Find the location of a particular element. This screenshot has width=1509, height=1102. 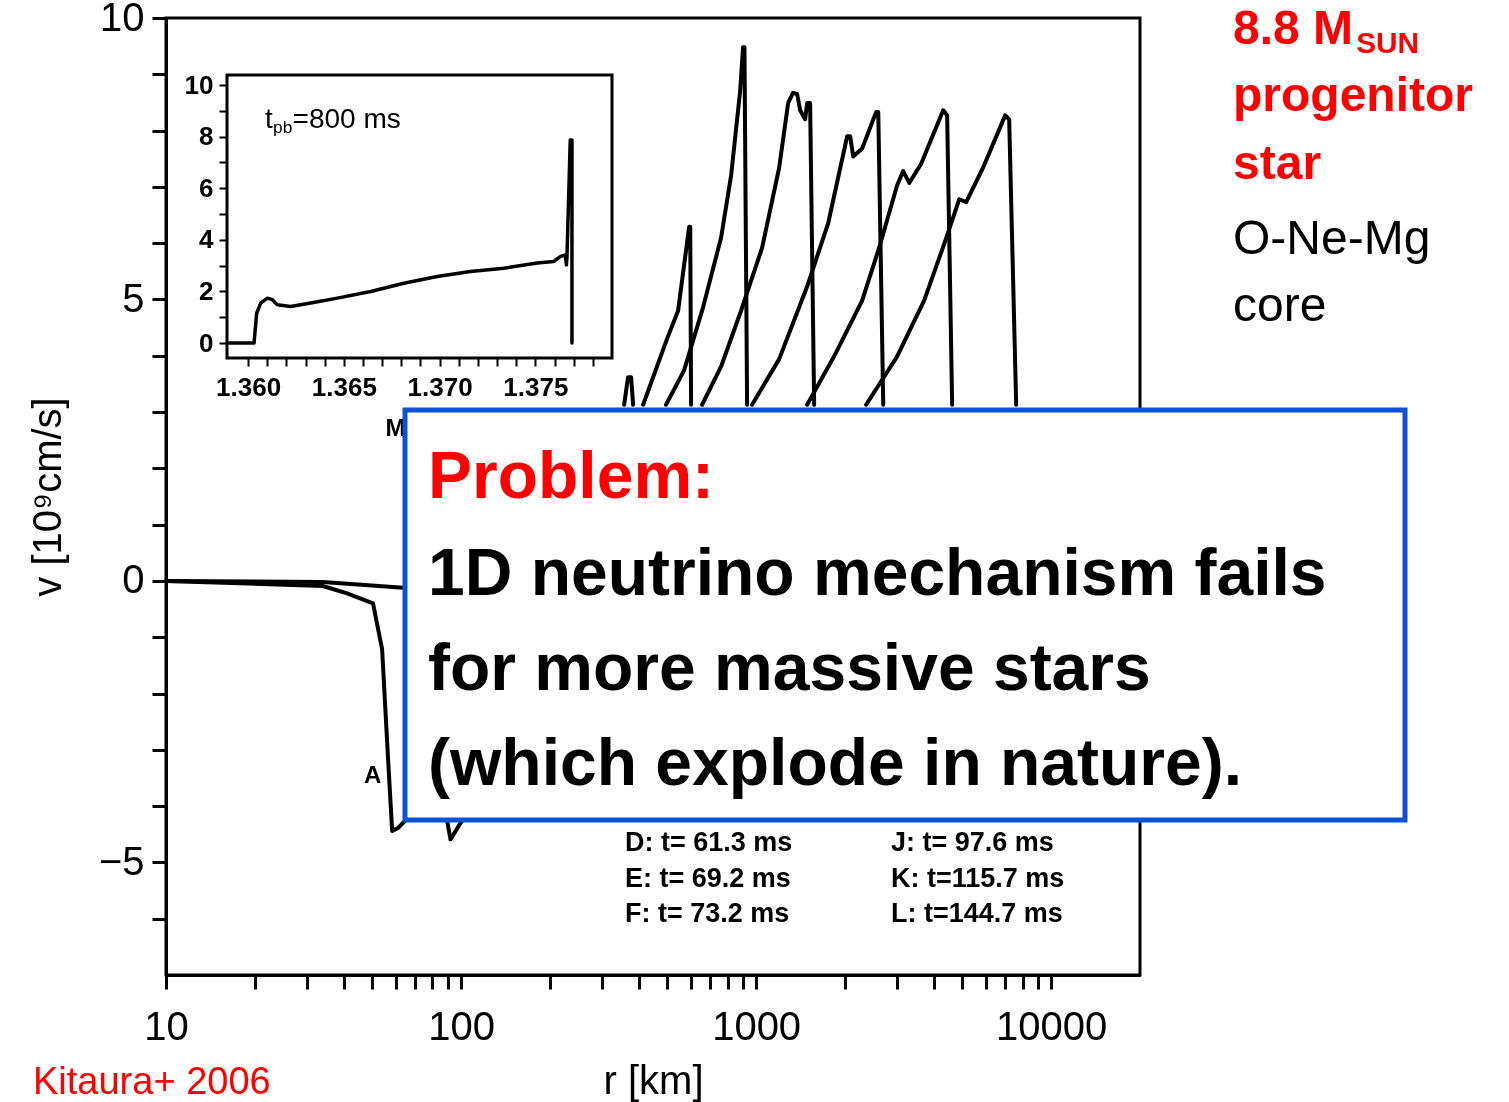

text: progenitor is located at coordinates (1353, 94).